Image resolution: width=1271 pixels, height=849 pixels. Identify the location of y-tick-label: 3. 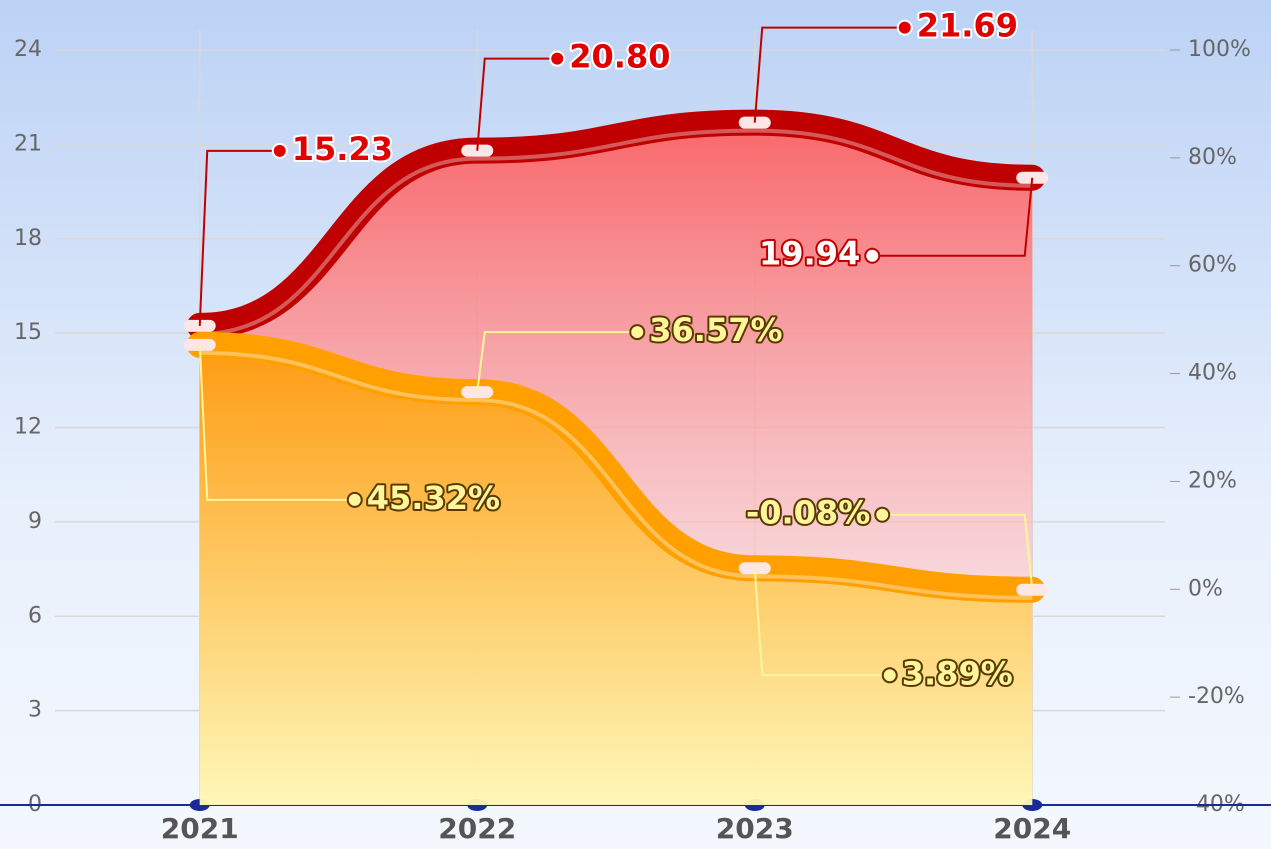
(35, 710).